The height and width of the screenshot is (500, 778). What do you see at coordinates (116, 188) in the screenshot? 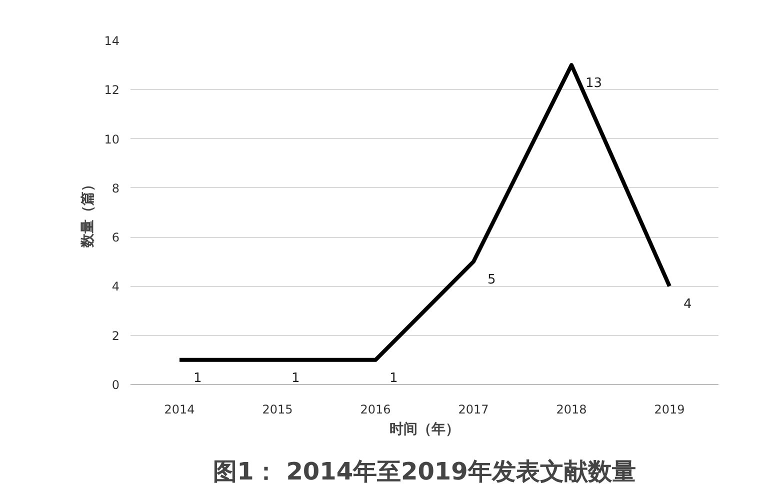
I see `y-tick-label: 8` at bounding box center [116, 188].